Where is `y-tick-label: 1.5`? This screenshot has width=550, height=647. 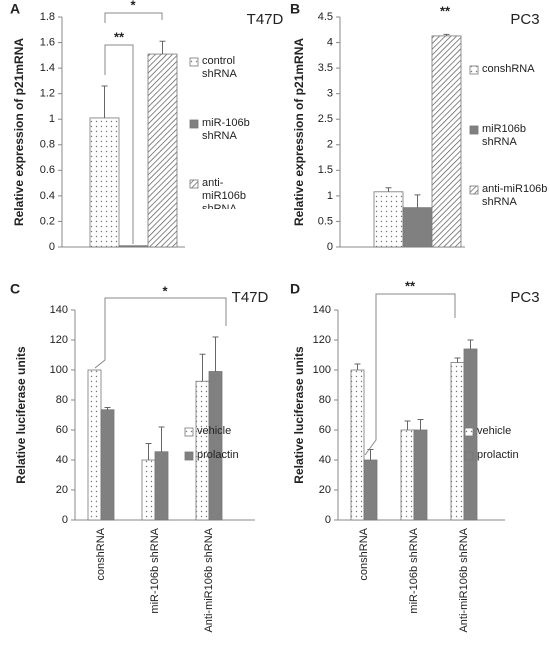 y-tick-label: 1.5 is located at coordinates (325, 170).